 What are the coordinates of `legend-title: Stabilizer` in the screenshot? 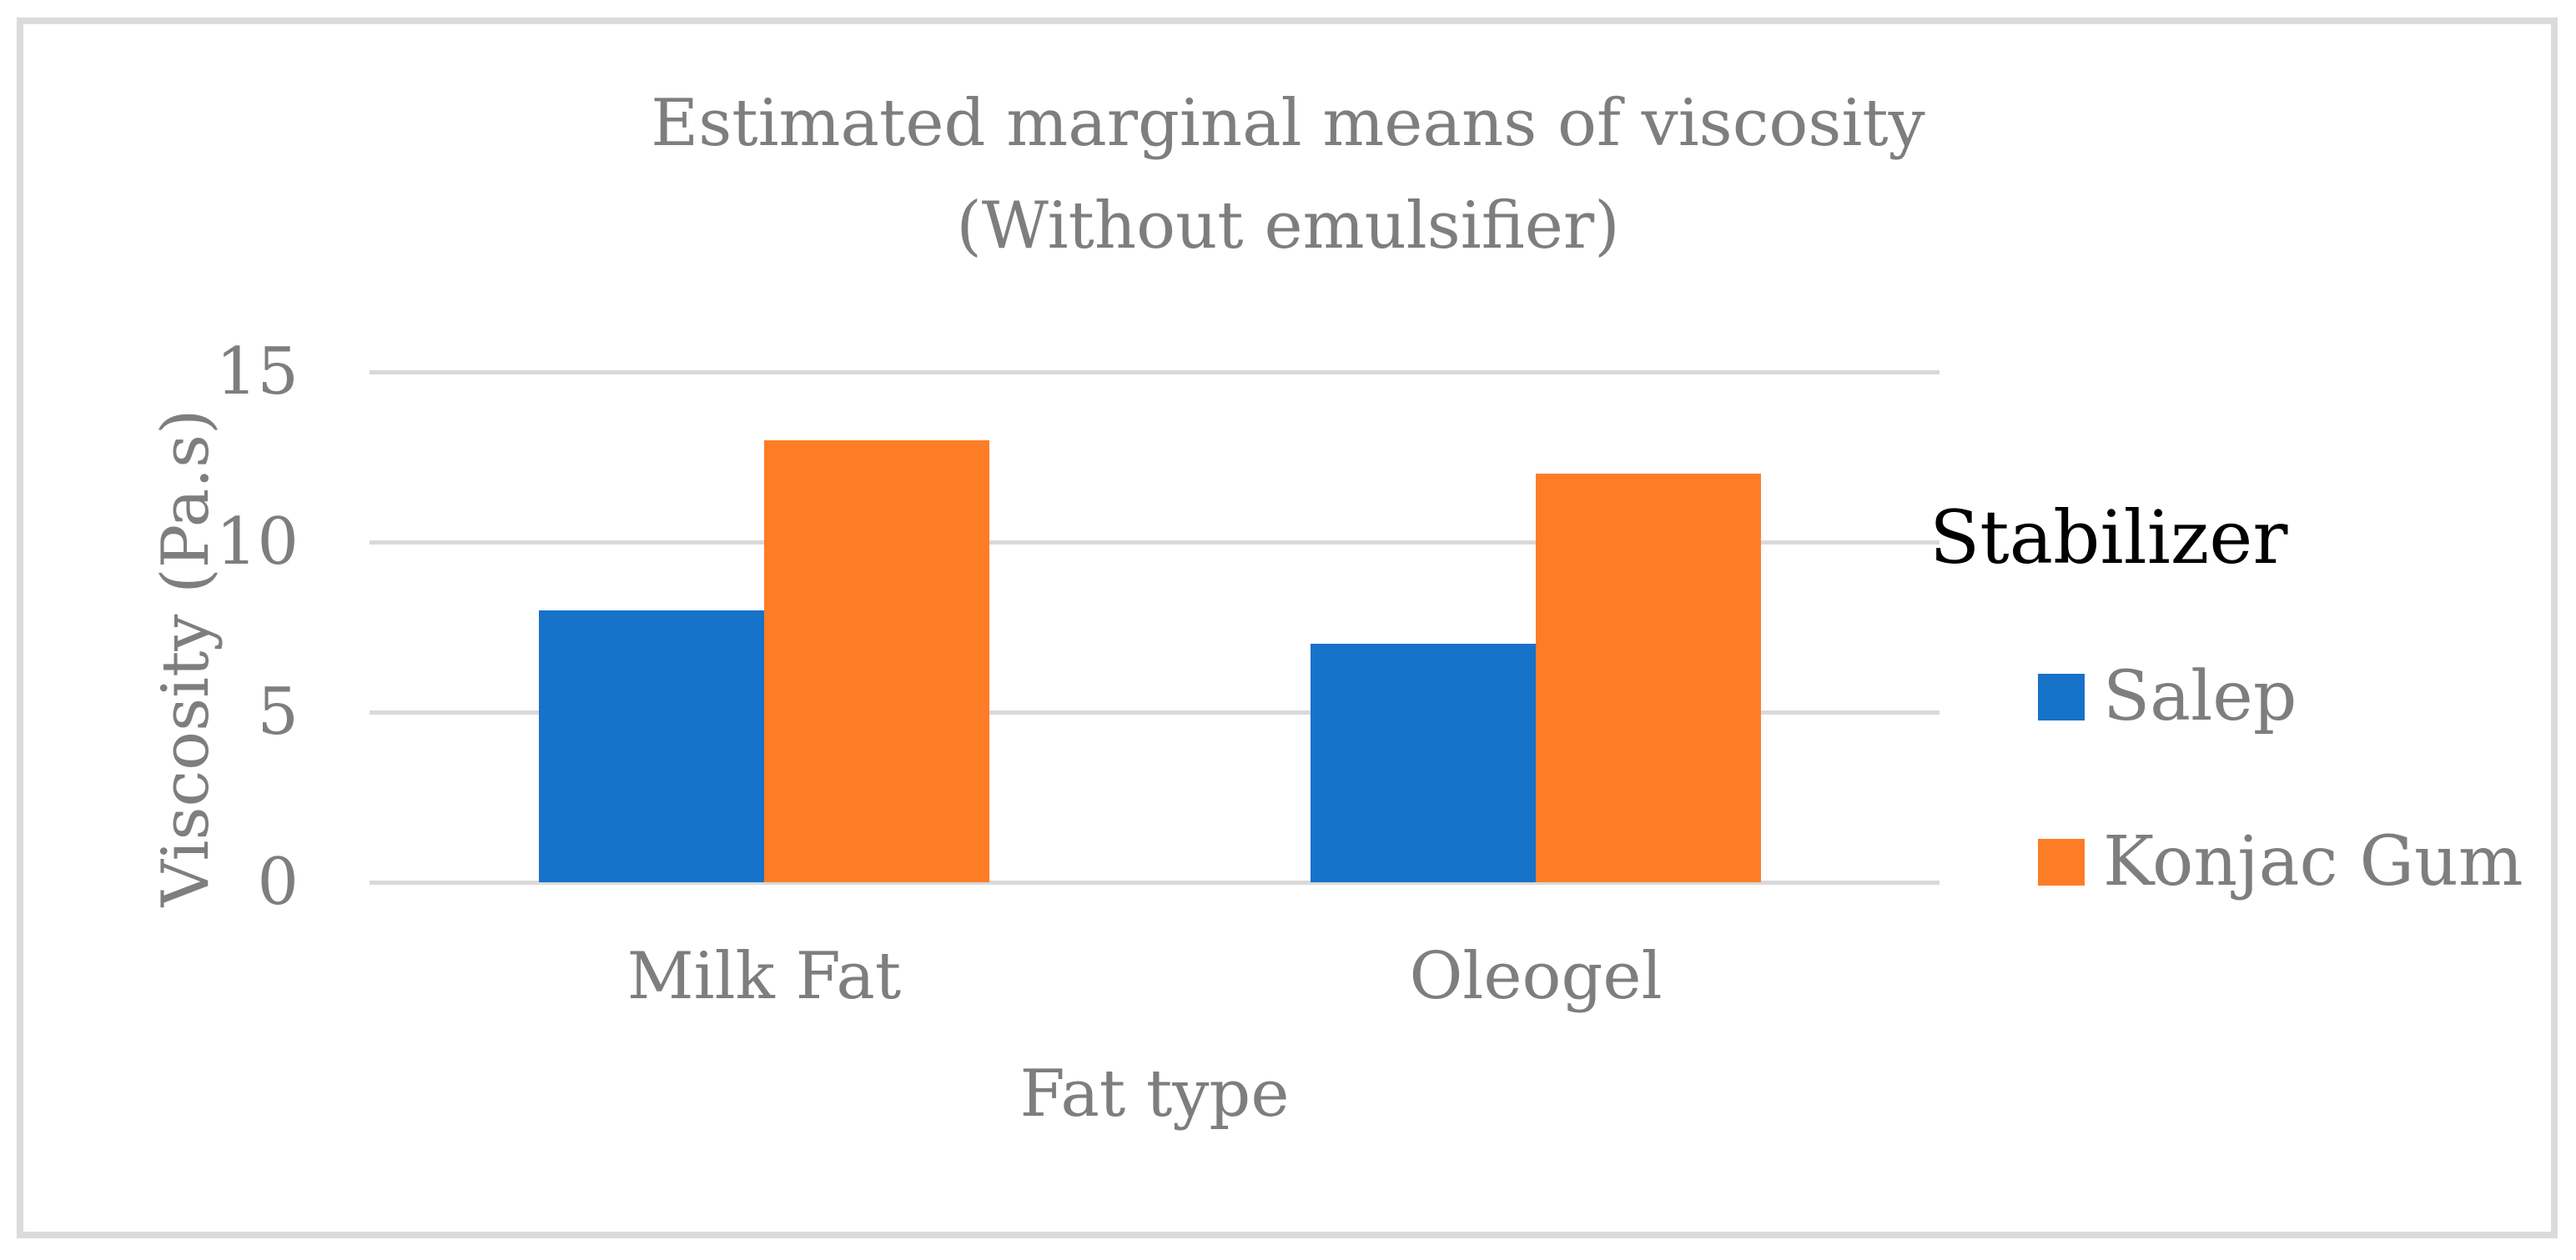 It's located at (2108, 537).